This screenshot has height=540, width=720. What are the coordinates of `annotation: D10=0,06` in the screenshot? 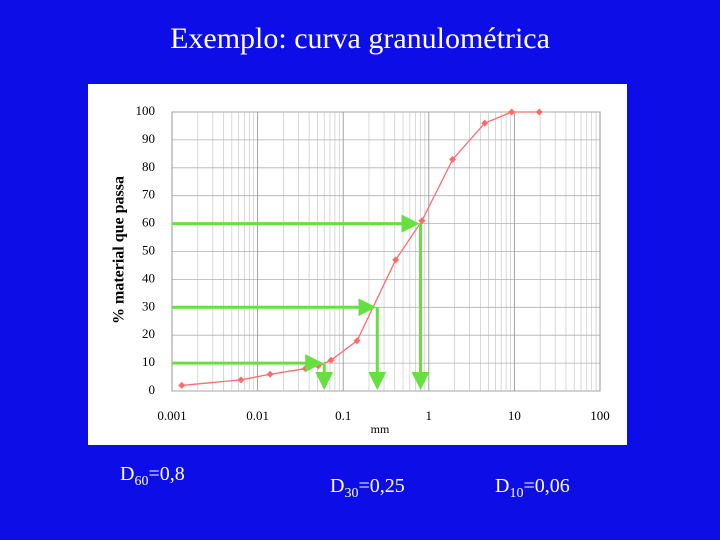 It's located at (532, 488).